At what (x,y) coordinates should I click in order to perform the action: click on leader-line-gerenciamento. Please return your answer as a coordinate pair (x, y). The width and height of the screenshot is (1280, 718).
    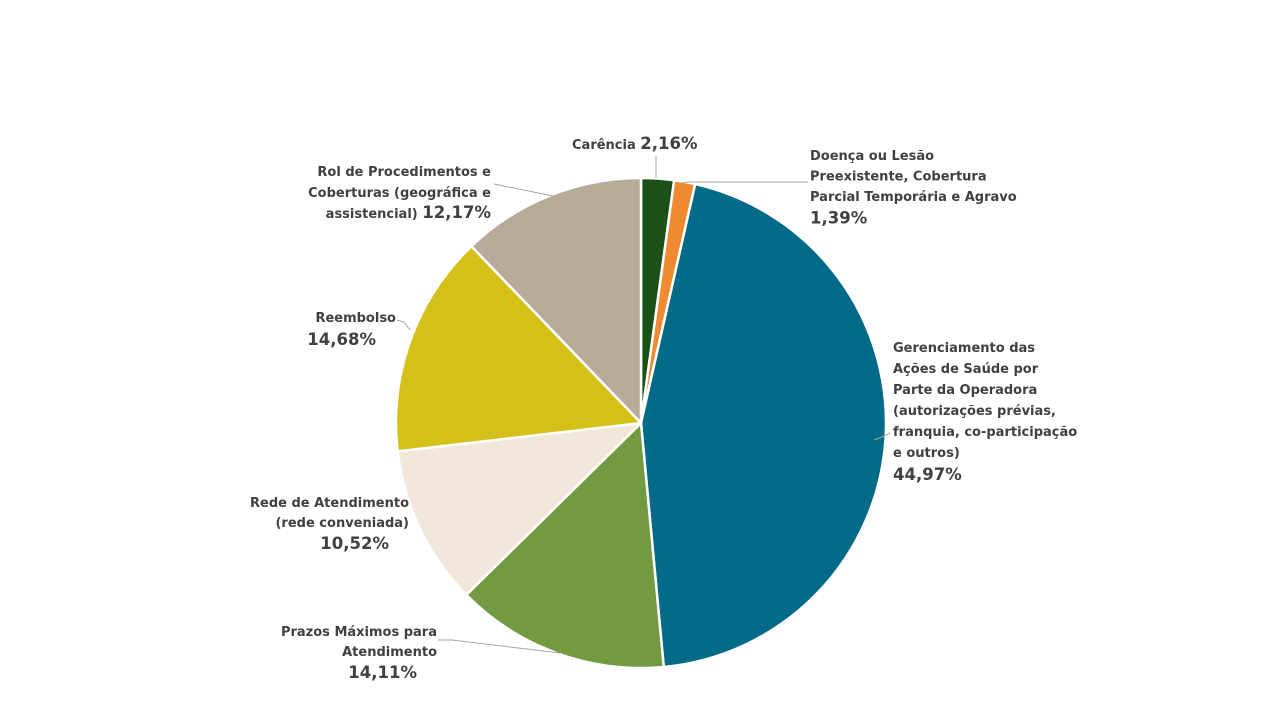
    Looking at the image, I should click on (882, 436).